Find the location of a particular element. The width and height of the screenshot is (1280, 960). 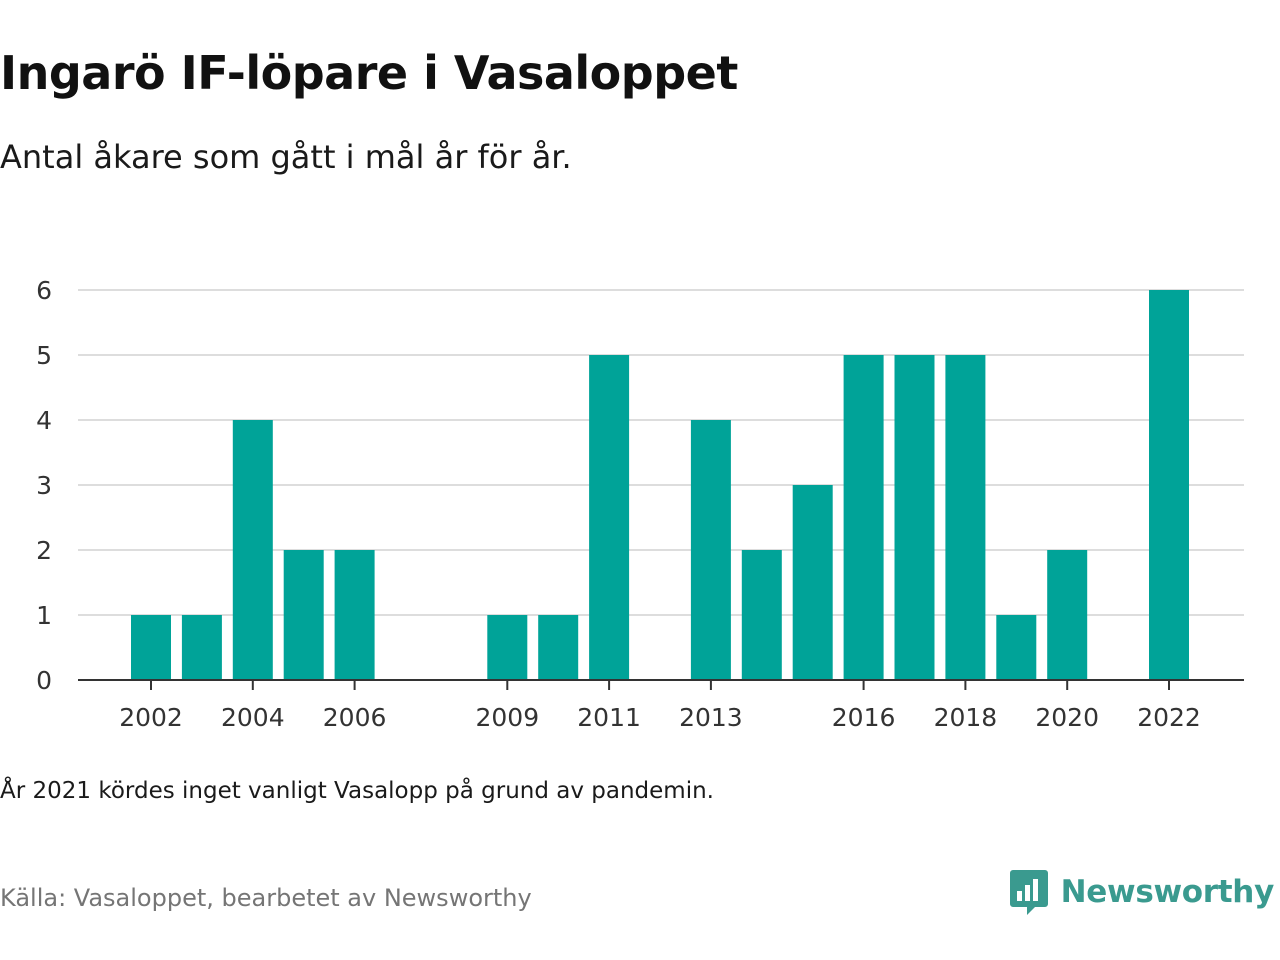

x-tick-label-2018: 2018 is located at coordinates (966, 717).